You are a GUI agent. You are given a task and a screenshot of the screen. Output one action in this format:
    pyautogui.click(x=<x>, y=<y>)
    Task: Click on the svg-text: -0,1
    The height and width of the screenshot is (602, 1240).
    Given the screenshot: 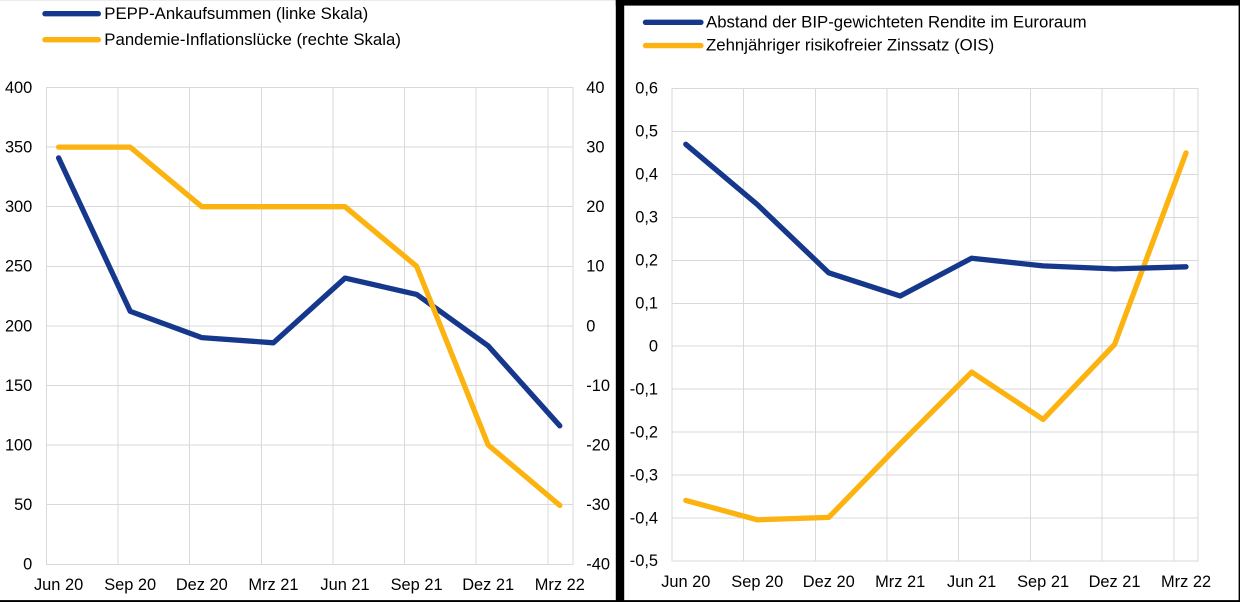 What is the action you would take?
    pyautogui.click(x=644, y=389)
    